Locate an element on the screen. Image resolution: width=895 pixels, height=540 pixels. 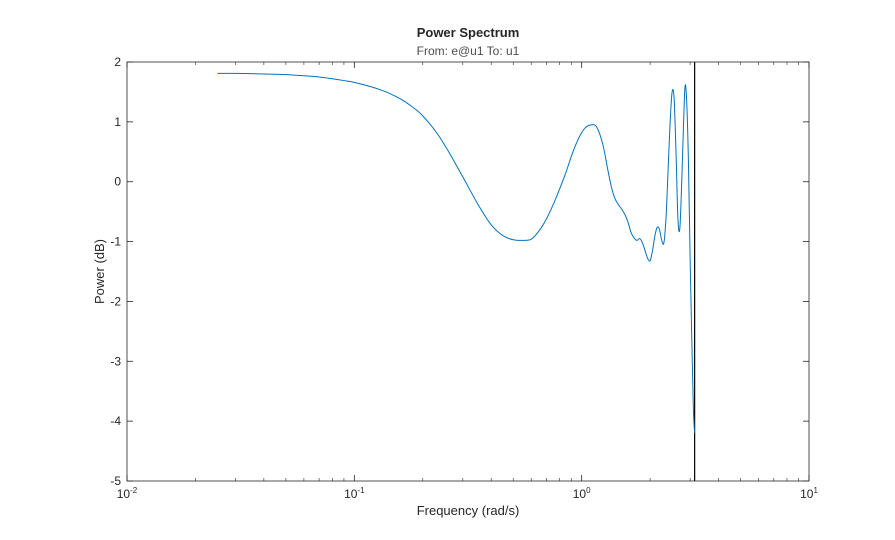
y-tick-label: -1 is located at coordinates (115, 242).